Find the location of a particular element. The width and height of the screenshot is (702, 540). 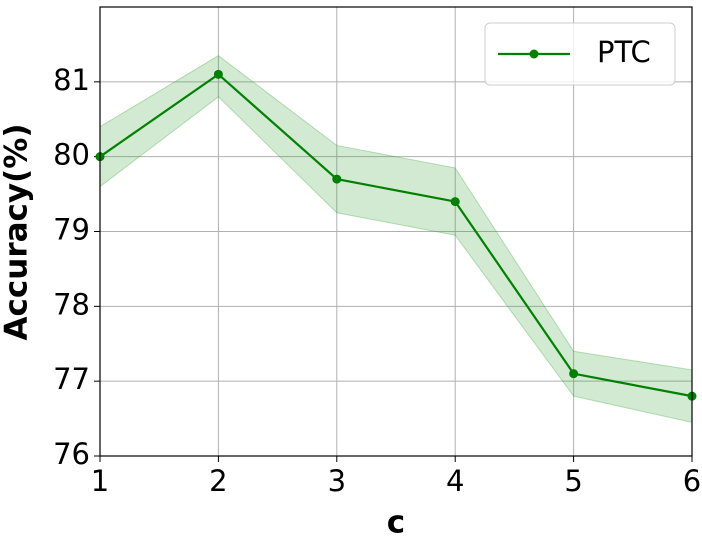

legend-label: PTC is located at coordinates (624, 52).